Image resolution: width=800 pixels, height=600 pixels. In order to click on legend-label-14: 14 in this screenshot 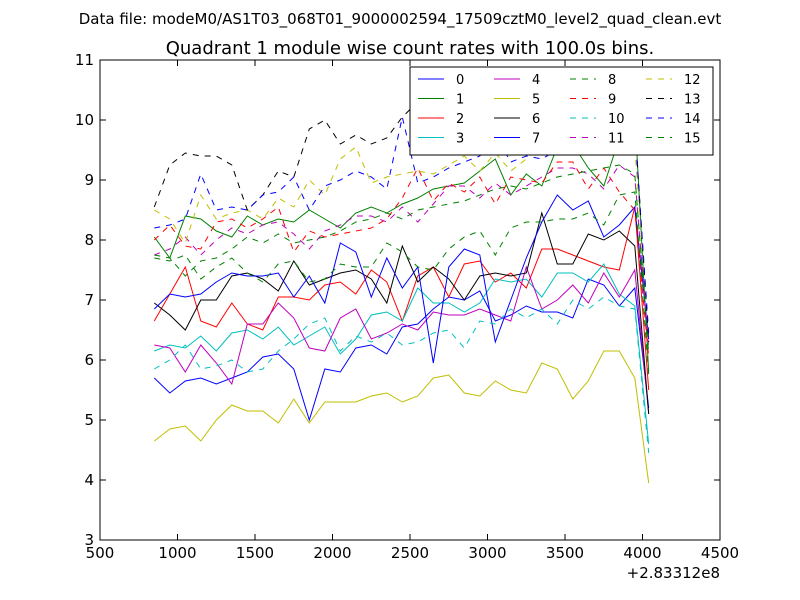, I will do `click(692, 119)`.